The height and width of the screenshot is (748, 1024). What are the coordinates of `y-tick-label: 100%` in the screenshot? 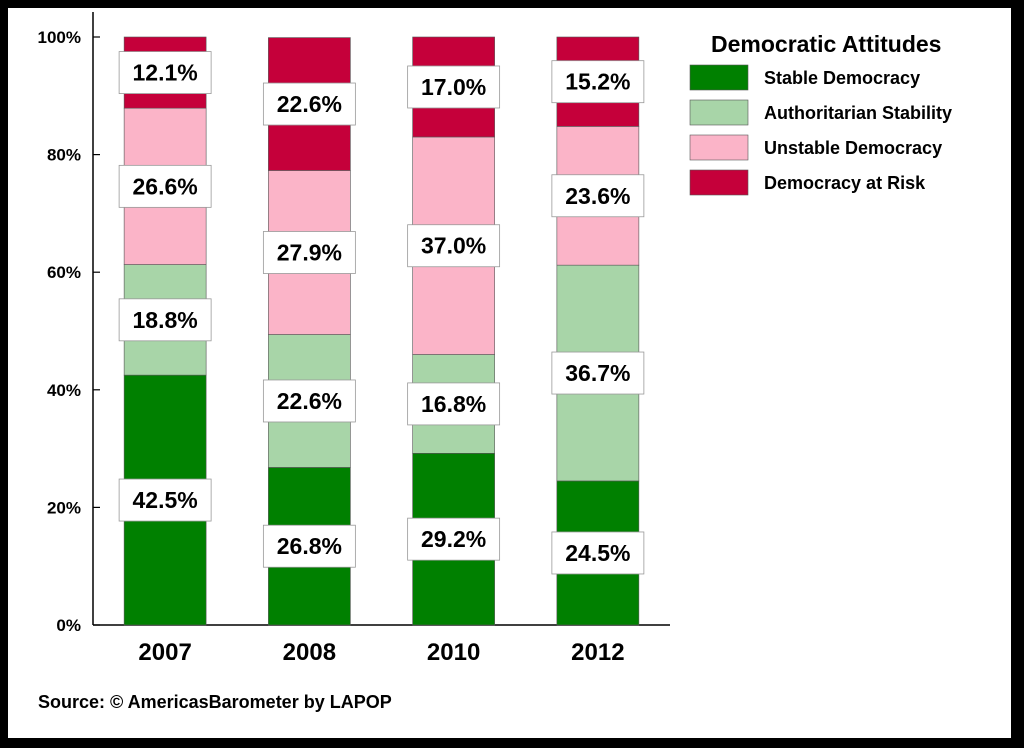 It's located at (59, 37).